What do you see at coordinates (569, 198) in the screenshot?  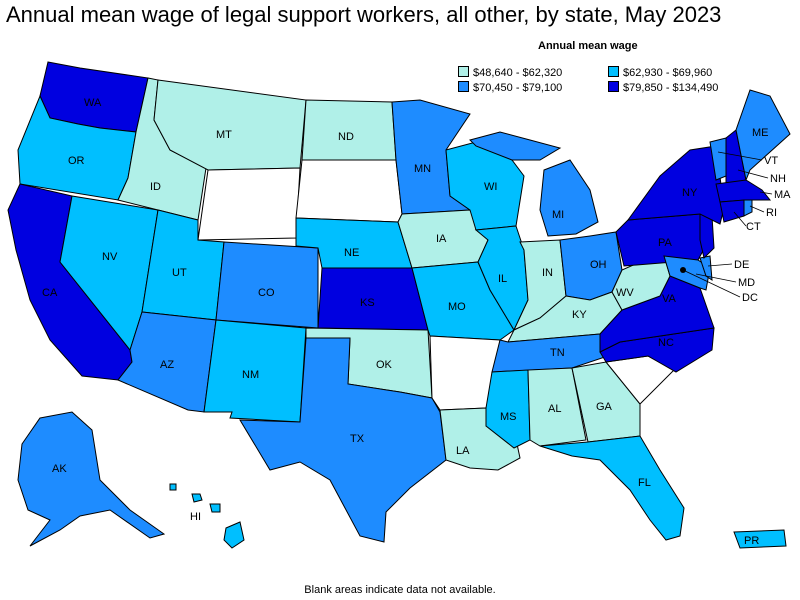 I see `state-mi` at bounding box center [569, 198].